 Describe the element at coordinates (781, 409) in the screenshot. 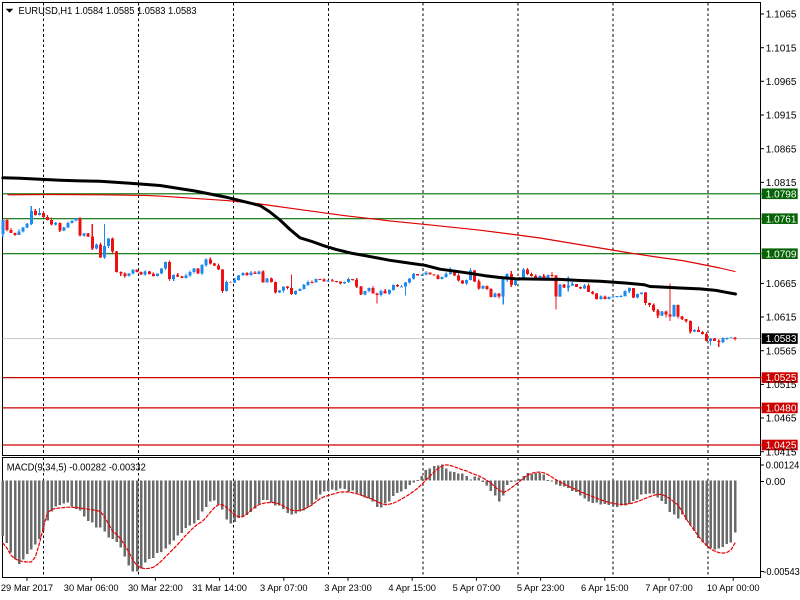

I see `svg-text: 1.0480` at that location.